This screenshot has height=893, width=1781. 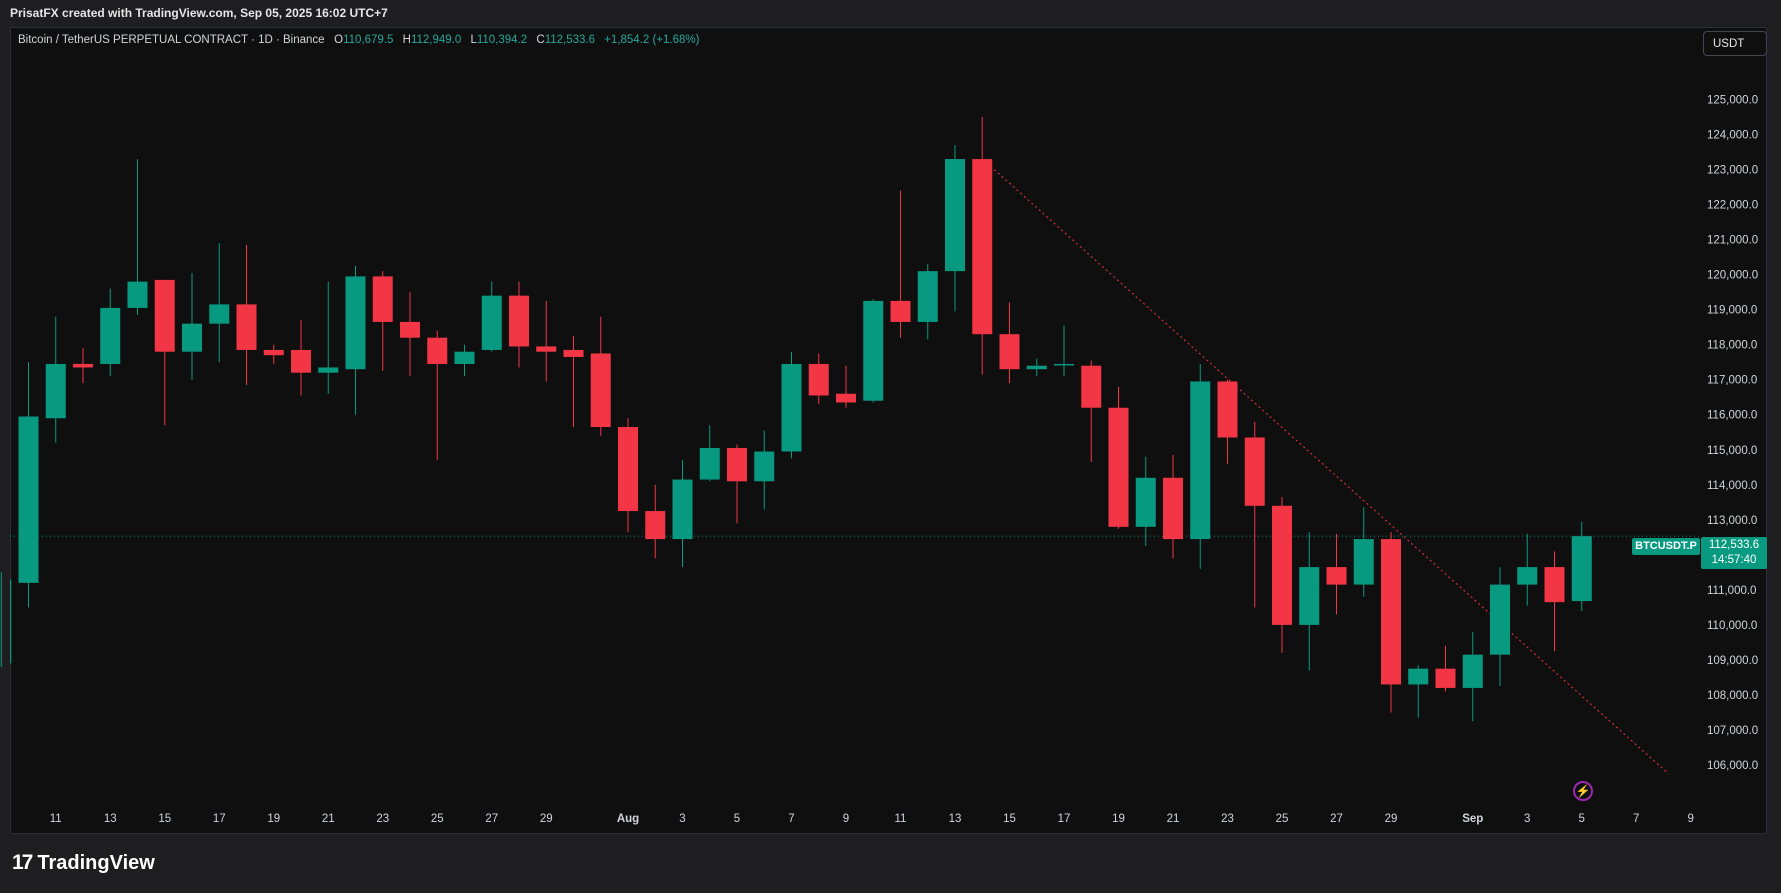 What do you see at coordinates (1666, 546) in the screenshot?
I see `price-tag-symbol: BTCUSDT.P` at bounding box center [1666, 546].